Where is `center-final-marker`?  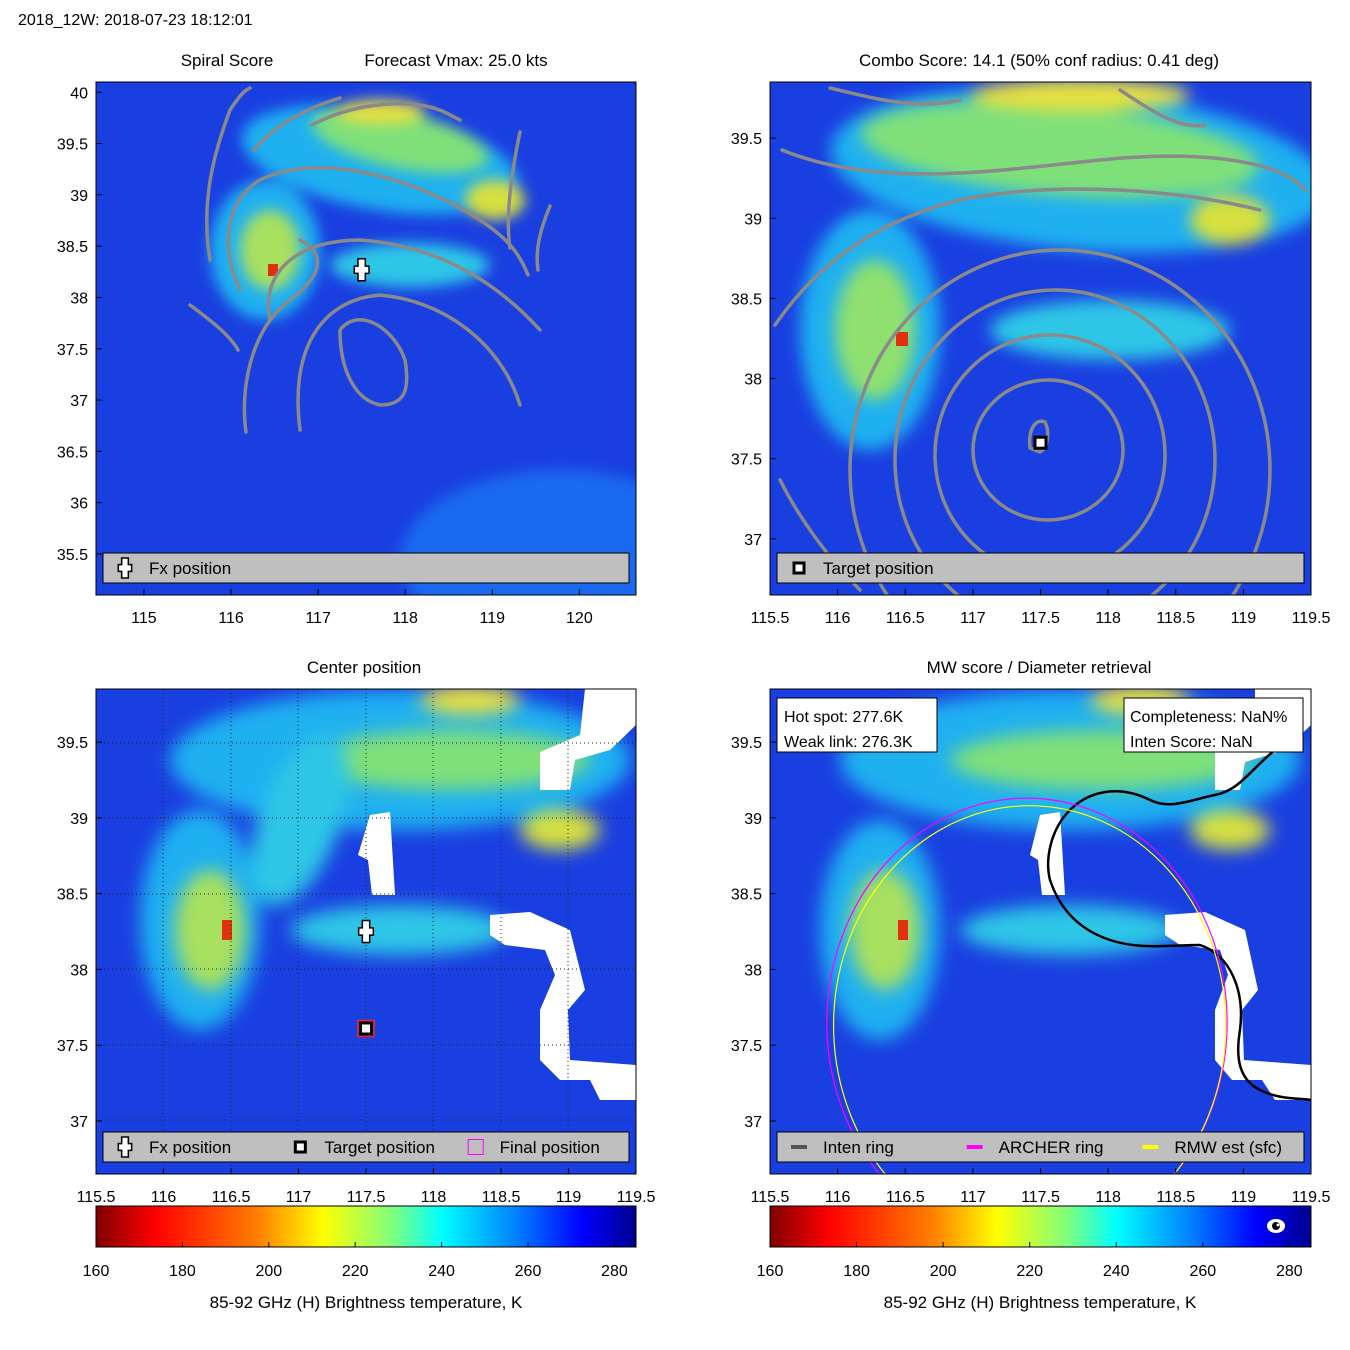
center-final-marker is located at coordinates (366, 1028).